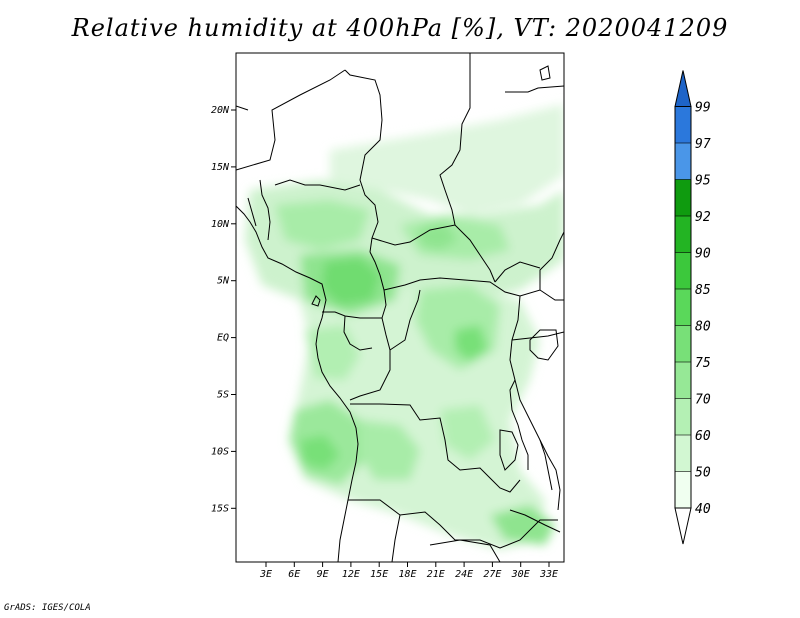  I want to click on colorbar-label: 40, so click(703, 509).